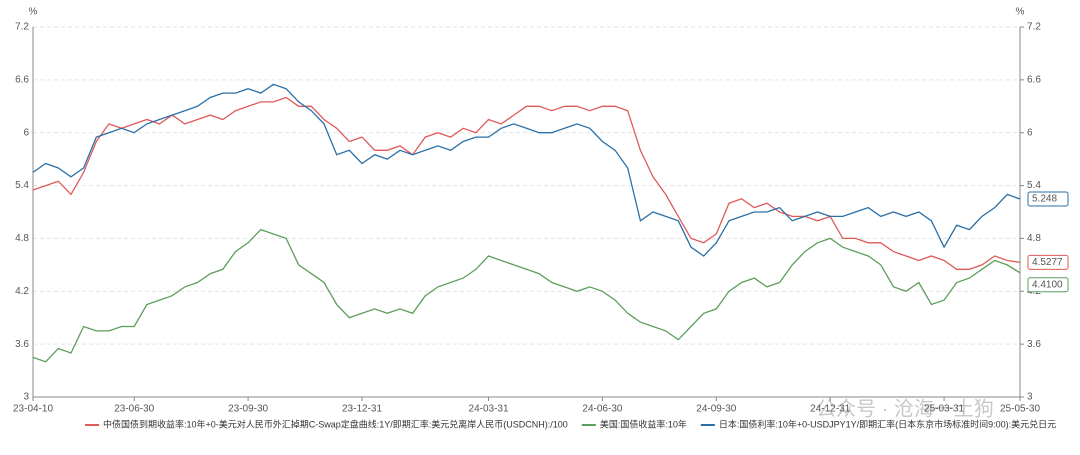 Image resolution: width=1080 pixels, height=455 pixels. I want to click on y2-tick-label: 6.6, so click(1034, 79).